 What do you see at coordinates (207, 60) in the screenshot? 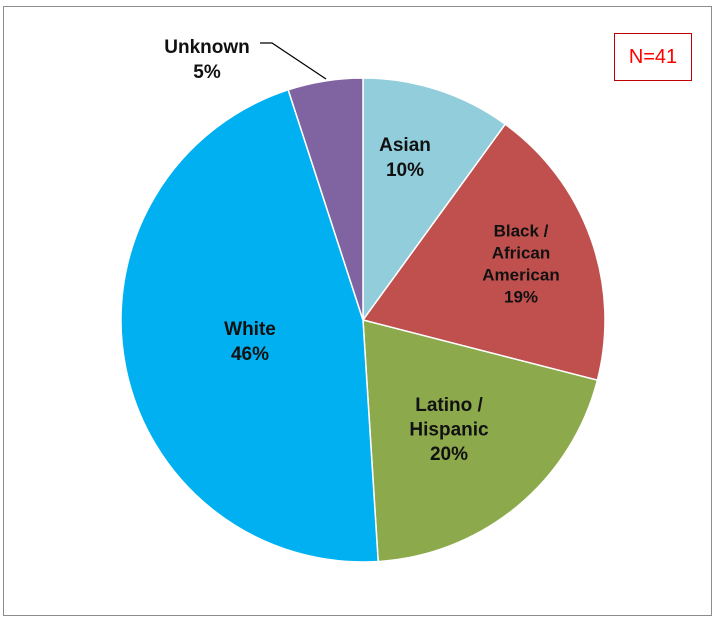
I see `slice-label-unknown: Unknown 5%` at bounding box center [207, 60].